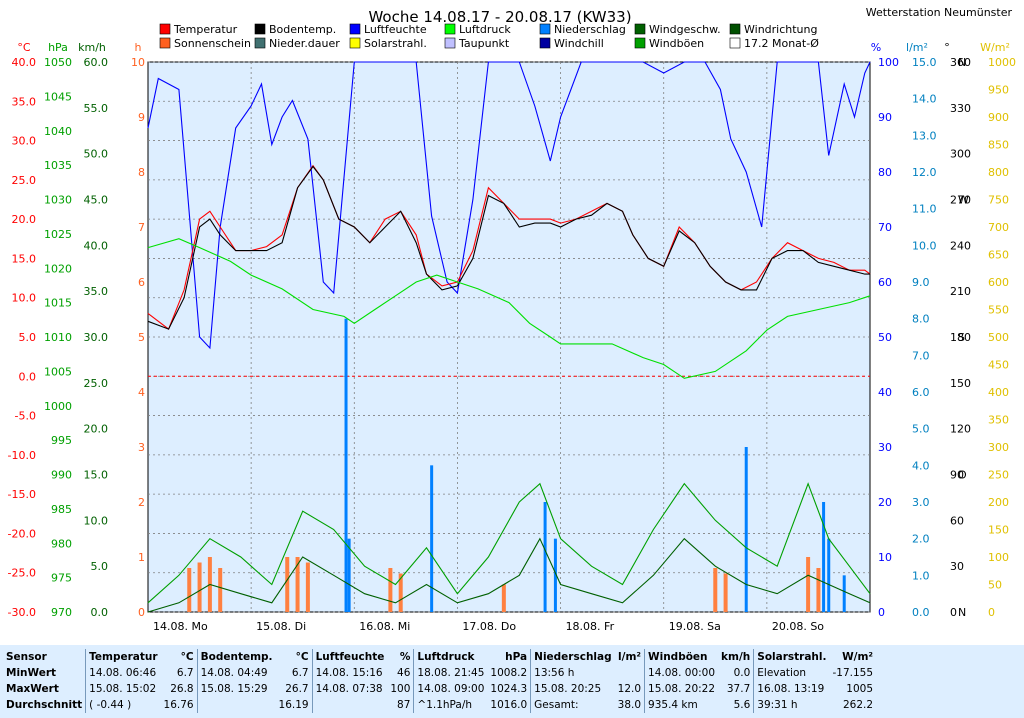  What do you see at coordinates (921, 612) in the screenshot?
I see `axis-tick-rain: 0.0` at bounding box center [921, 612].